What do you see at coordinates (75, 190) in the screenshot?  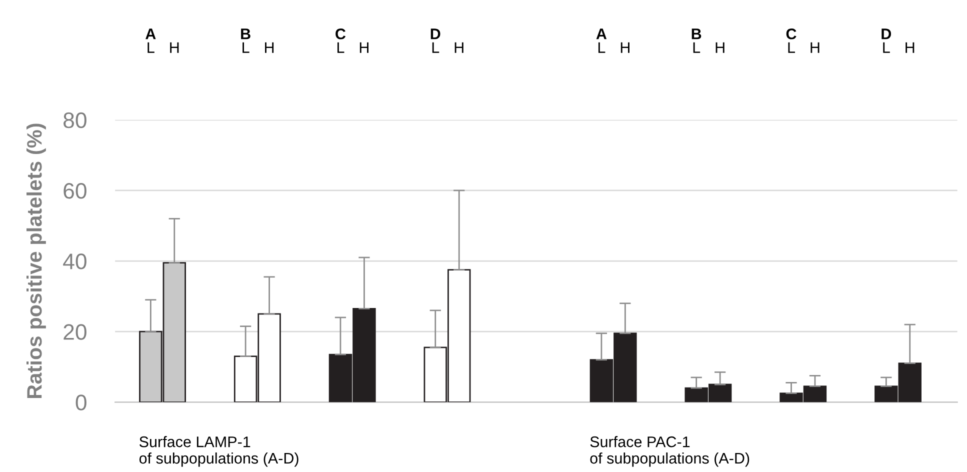 I see `y-tick-label: 60` at bounding box center [75, 190].